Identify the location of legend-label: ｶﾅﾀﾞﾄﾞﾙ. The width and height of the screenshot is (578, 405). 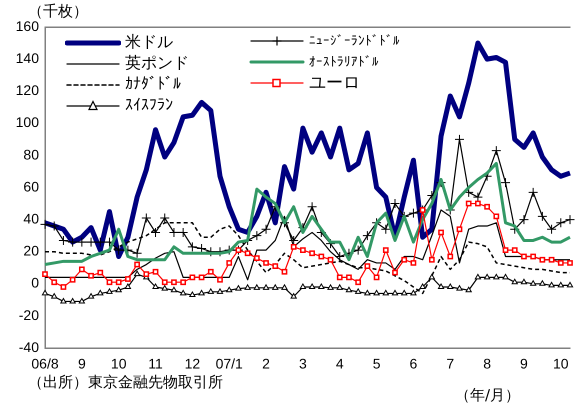
(153, 83).